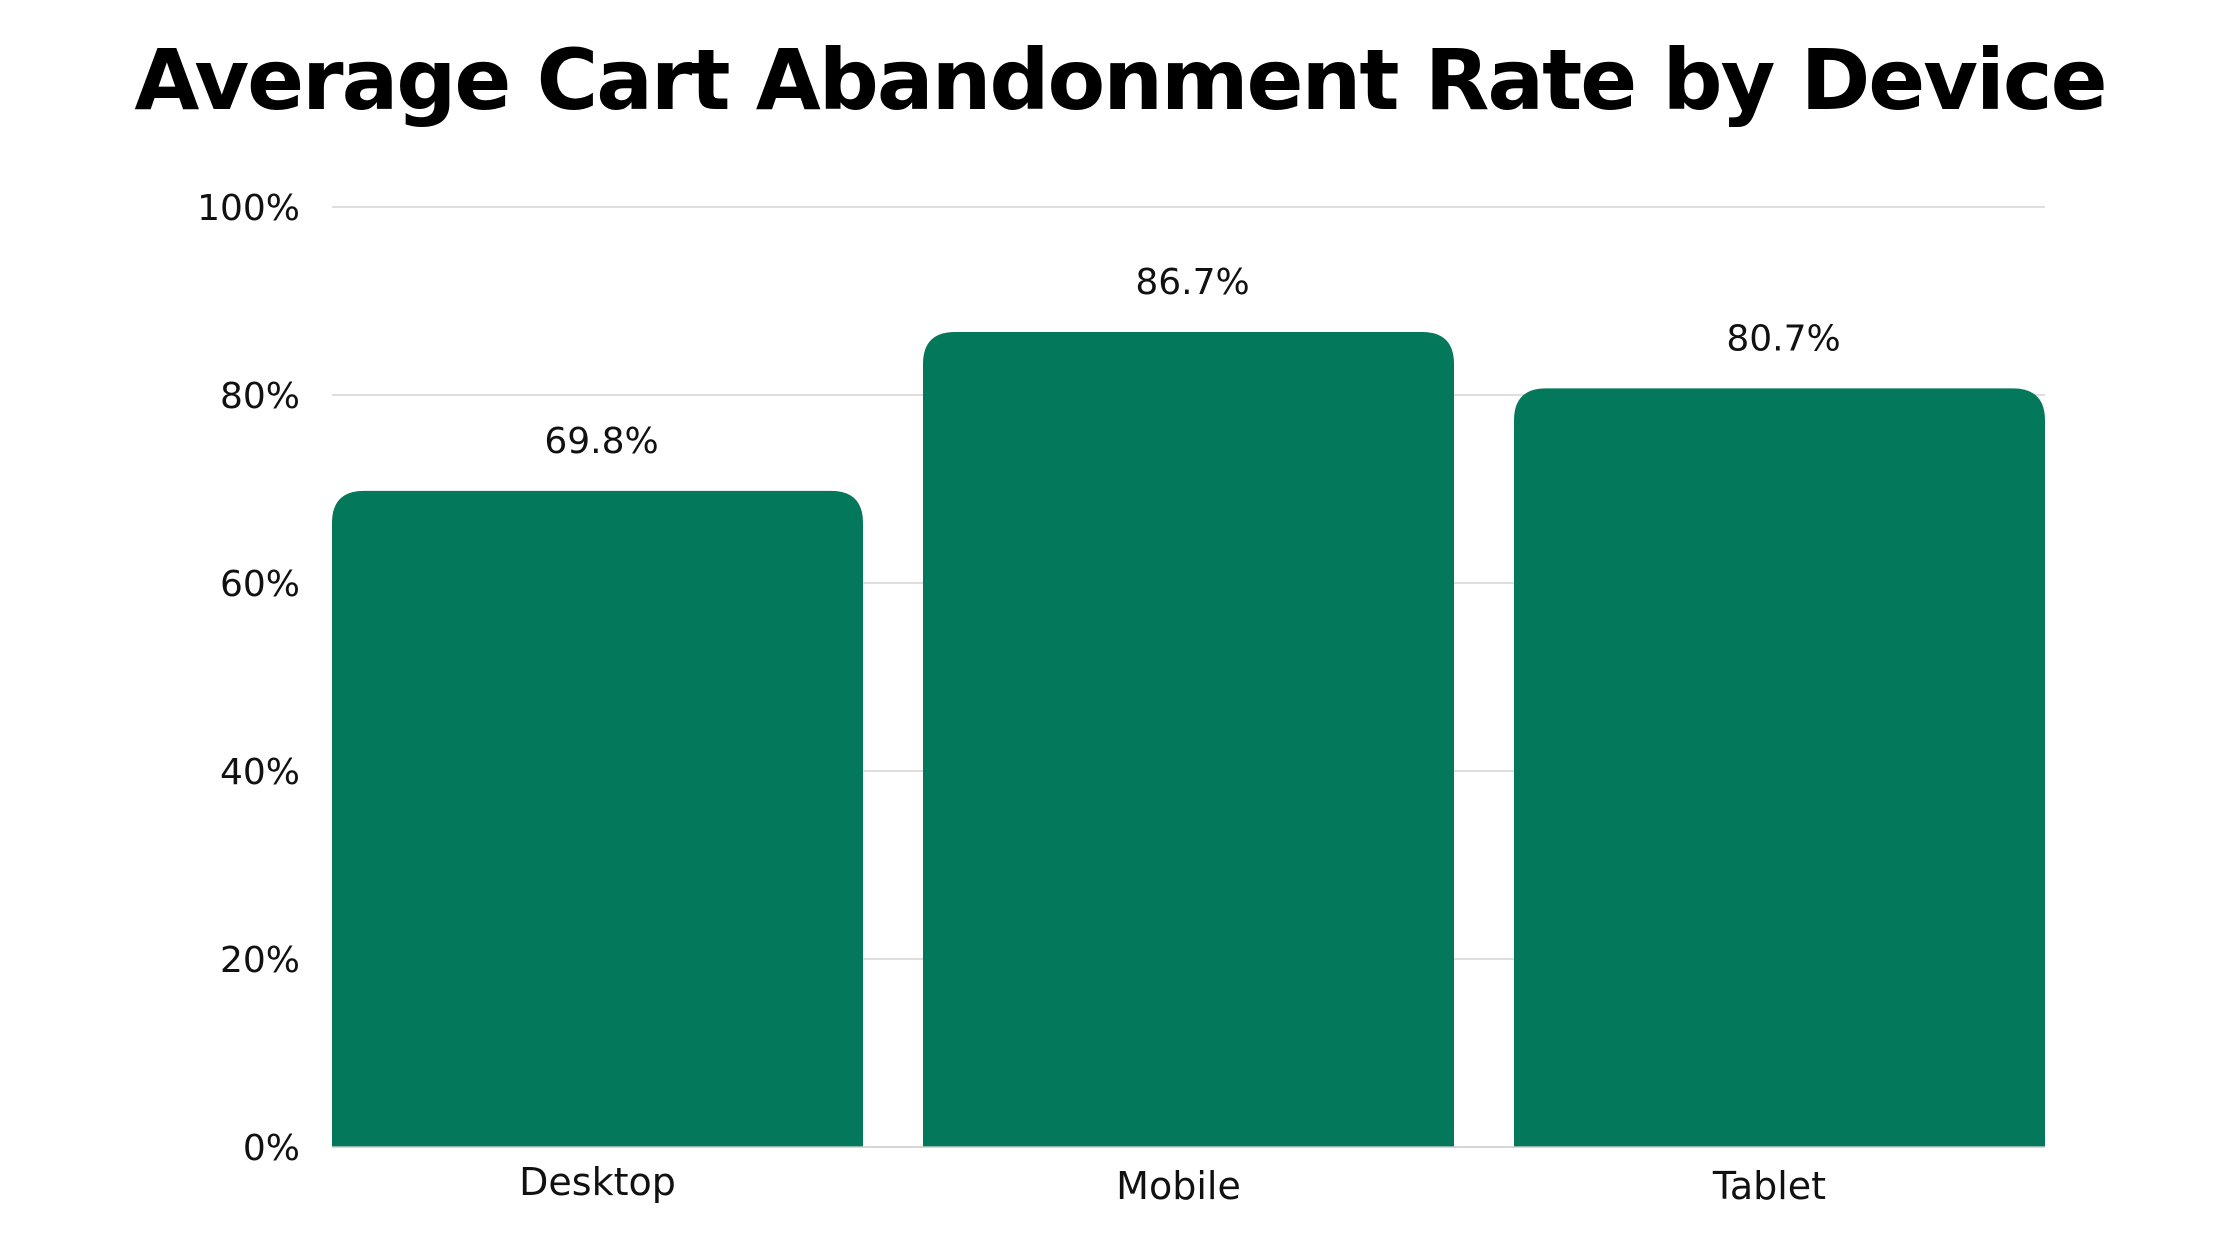  Describe the element at coordinates (260, 960) in the screenshot. I see `y-tick-label: 20%` at that location.